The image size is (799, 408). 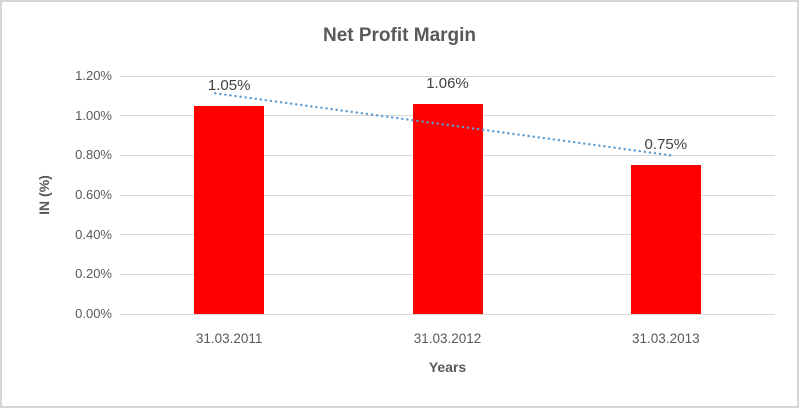 What do you see at coordinates (229, 209) in the screenshot?
I see `bar-31.03.2011` at bounding box center [229, 209].